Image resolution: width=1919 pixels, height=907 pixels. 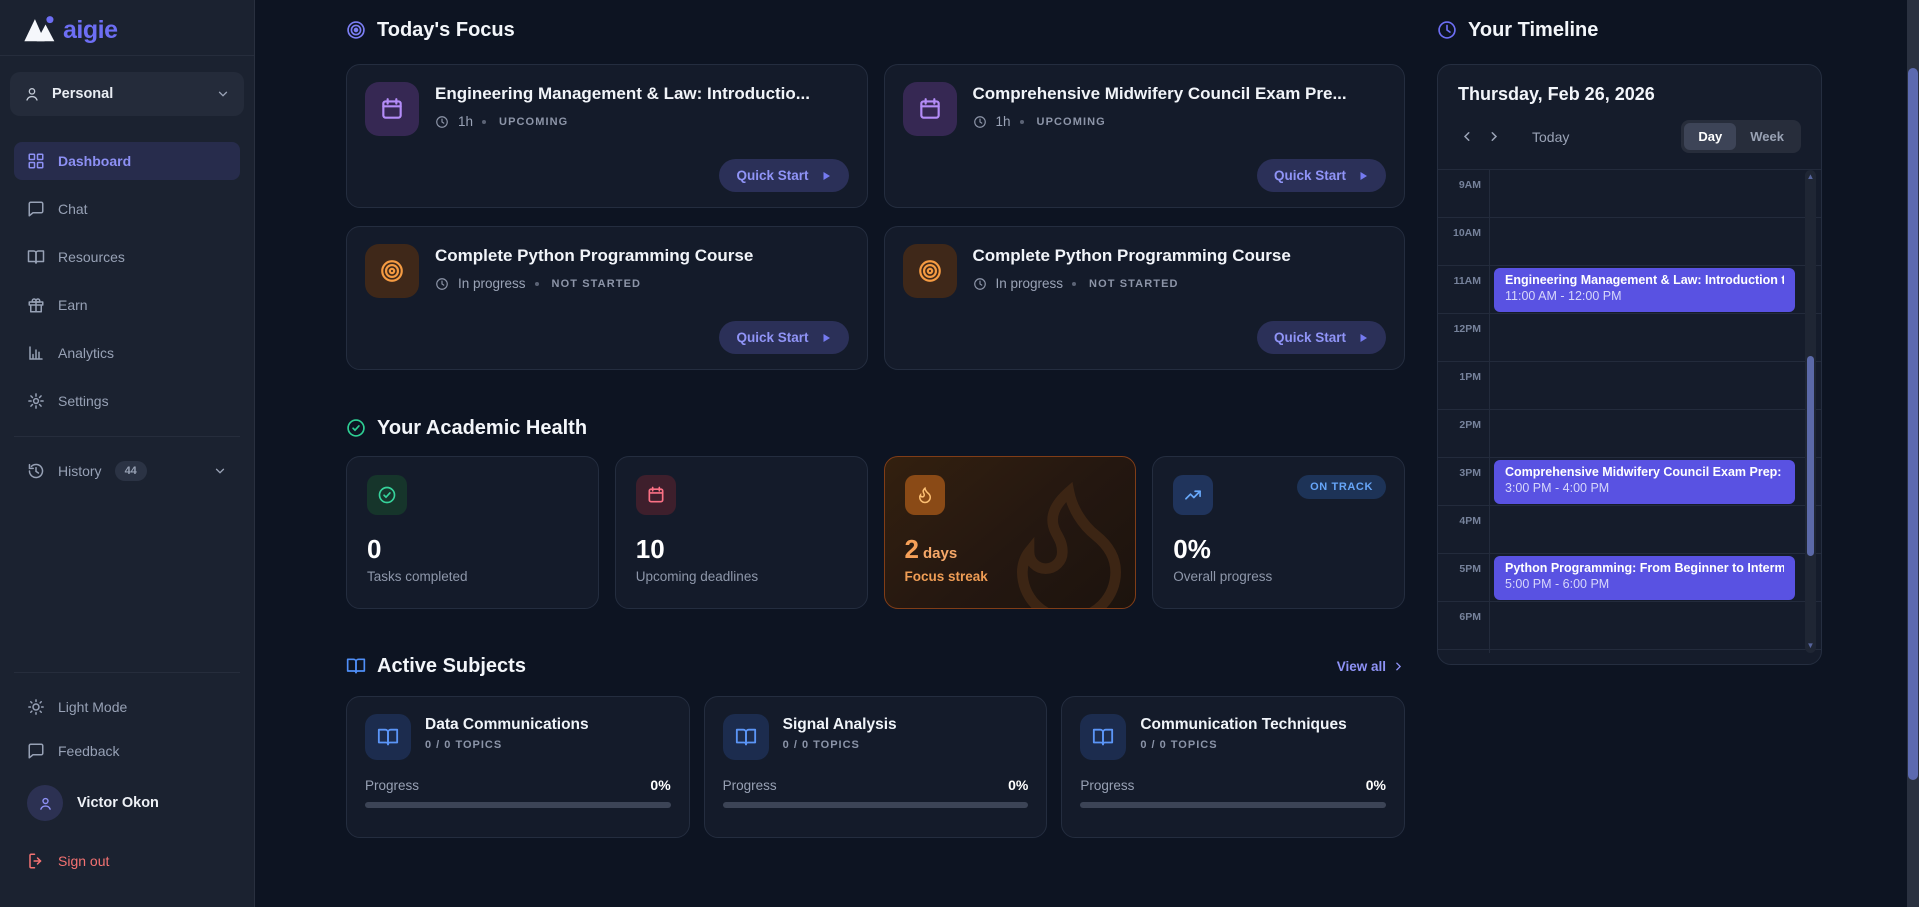 I want to click on sidebar-item-label: Settings, so click(x=83, y=401).